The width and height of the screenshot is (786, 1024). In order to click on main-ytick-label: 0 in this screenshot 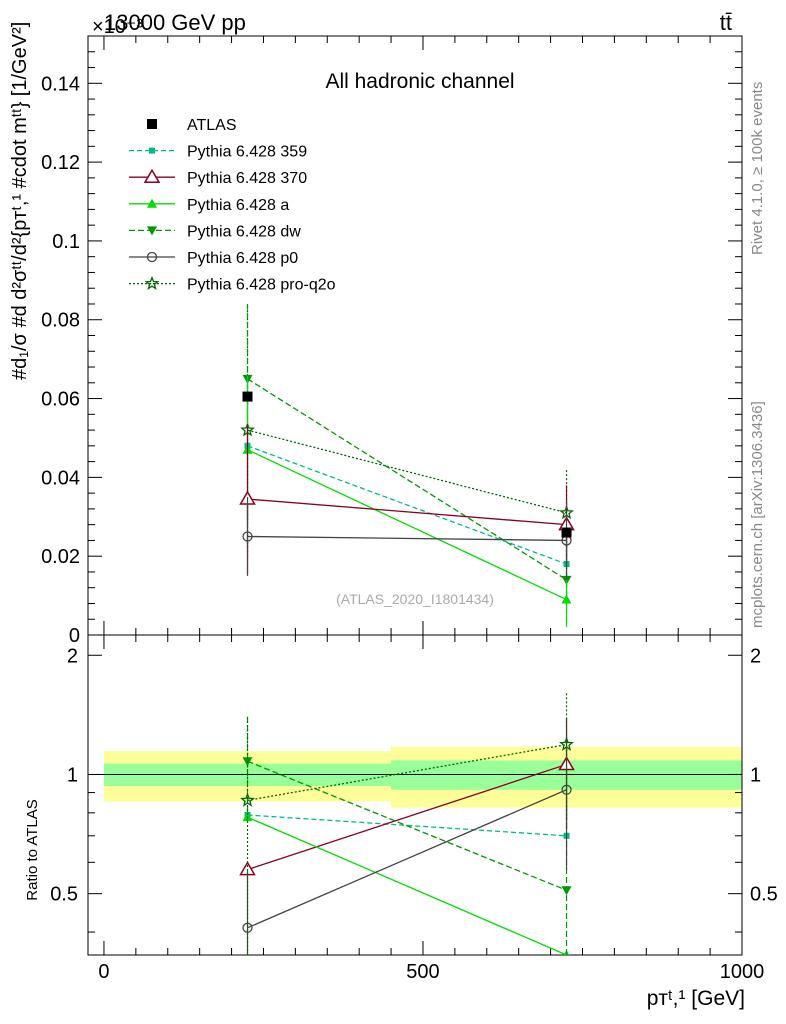, I will do `click(74, 636)`.